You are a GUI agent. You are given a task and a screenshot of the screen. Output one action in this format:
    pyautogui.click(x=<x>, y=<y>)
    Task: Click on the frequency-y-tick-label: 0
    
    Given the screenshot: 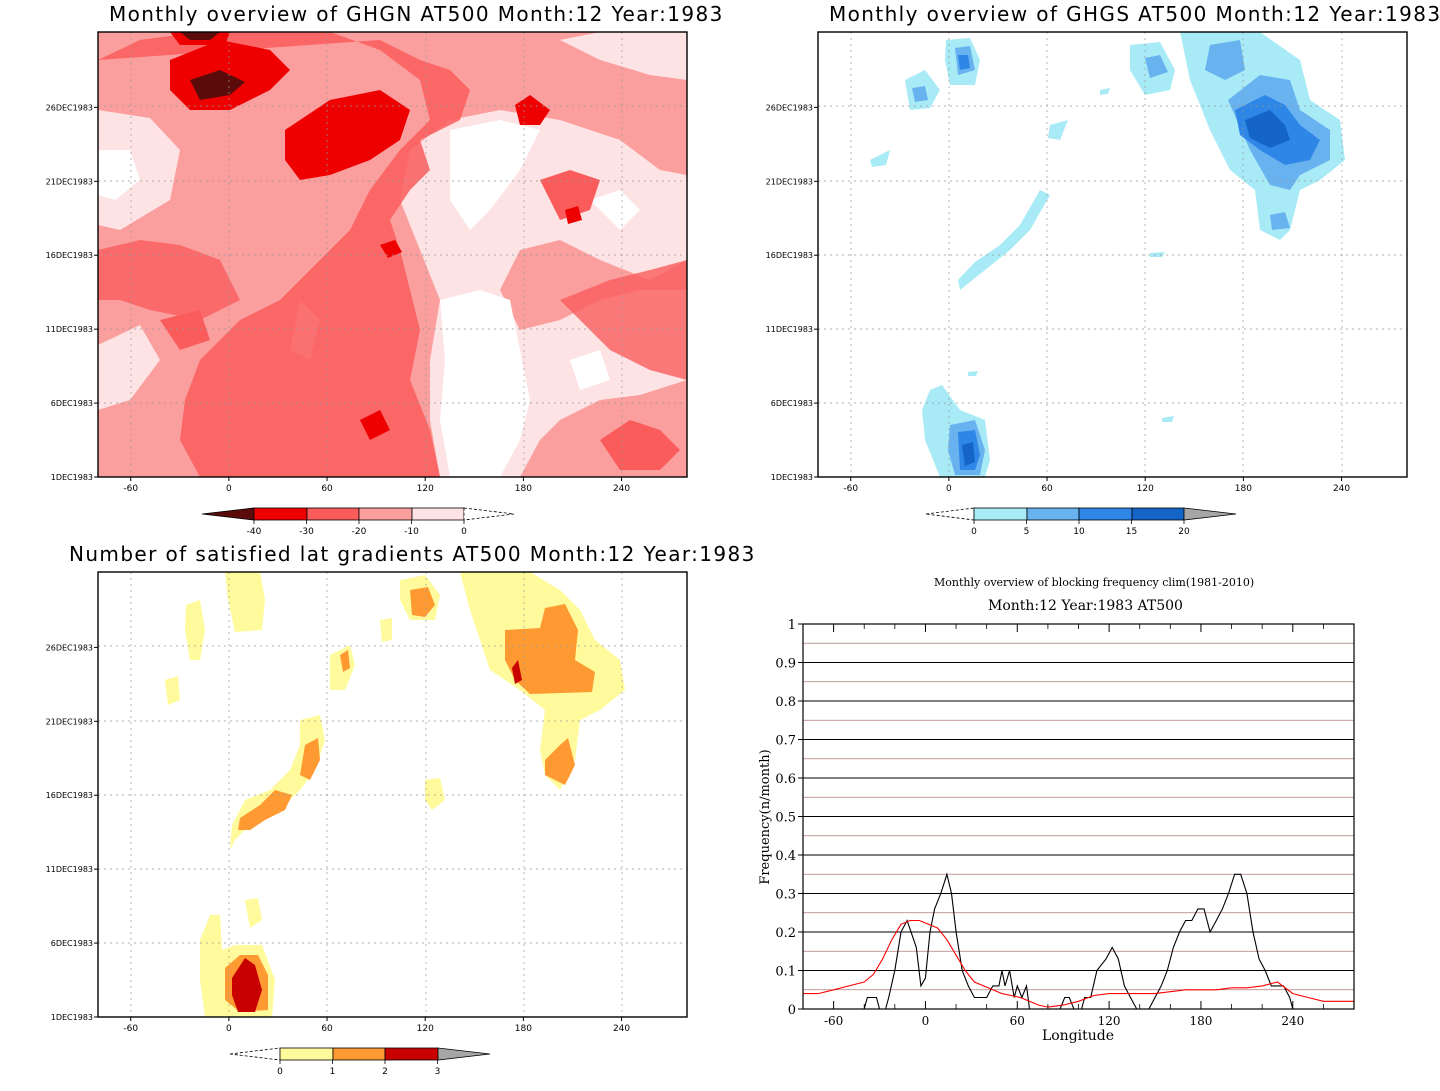 What is the action you would take?
    pyautogui.click(x=792, y=1010)
    